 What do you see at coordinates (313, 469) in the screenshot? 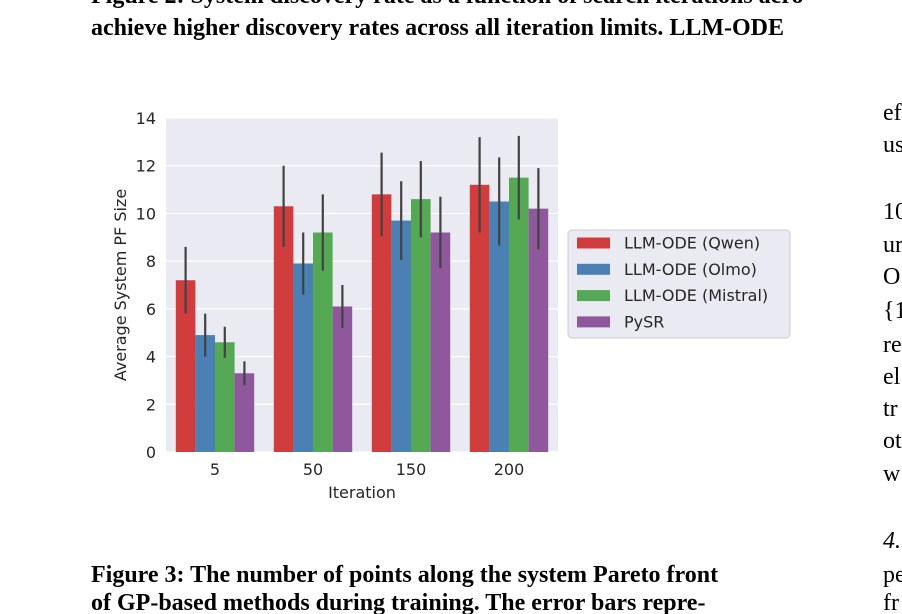
I see `x-tick-label: 50` at bounding box center [313, 469].